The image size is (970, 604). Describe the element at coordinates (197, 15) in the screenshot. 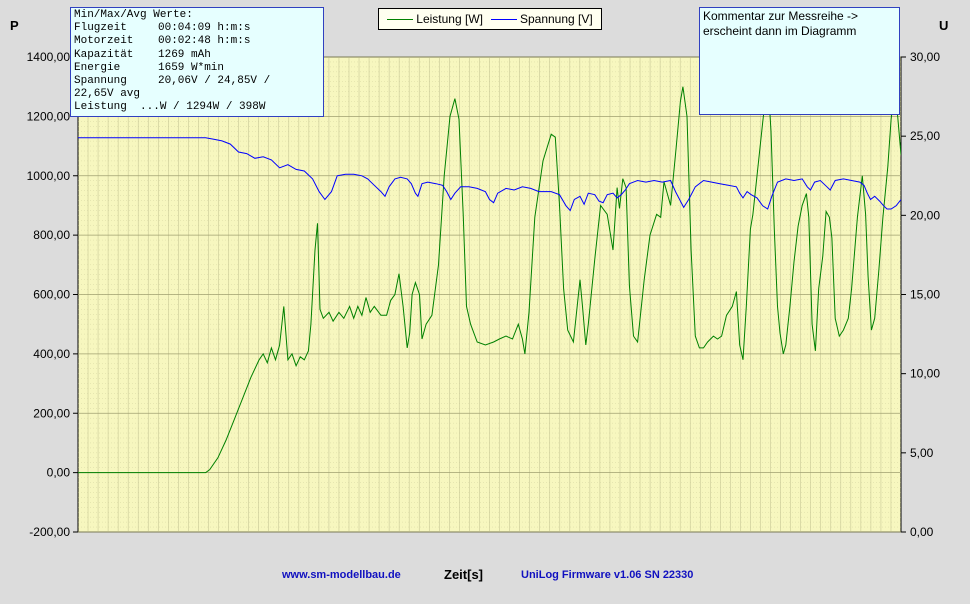

I see `stats-heading: Min/Max/Avg Werte:` at that location.